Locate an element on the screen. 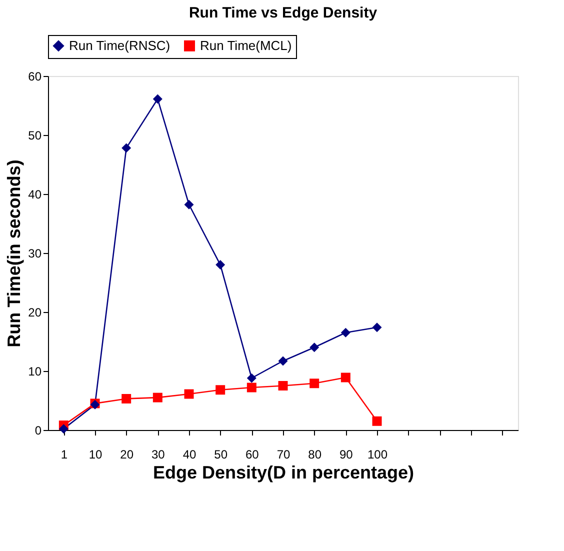 This screenshot has height=551, width=564. y-tick-label: 60 is located at coordinates (35, 77).